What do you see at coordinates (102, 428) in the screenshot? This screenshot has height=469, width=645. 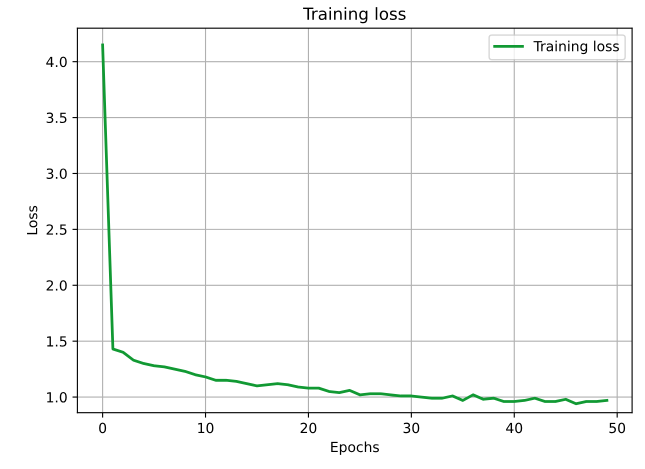 I see `x-tick-label: 0` at bounding box center [102, 428].